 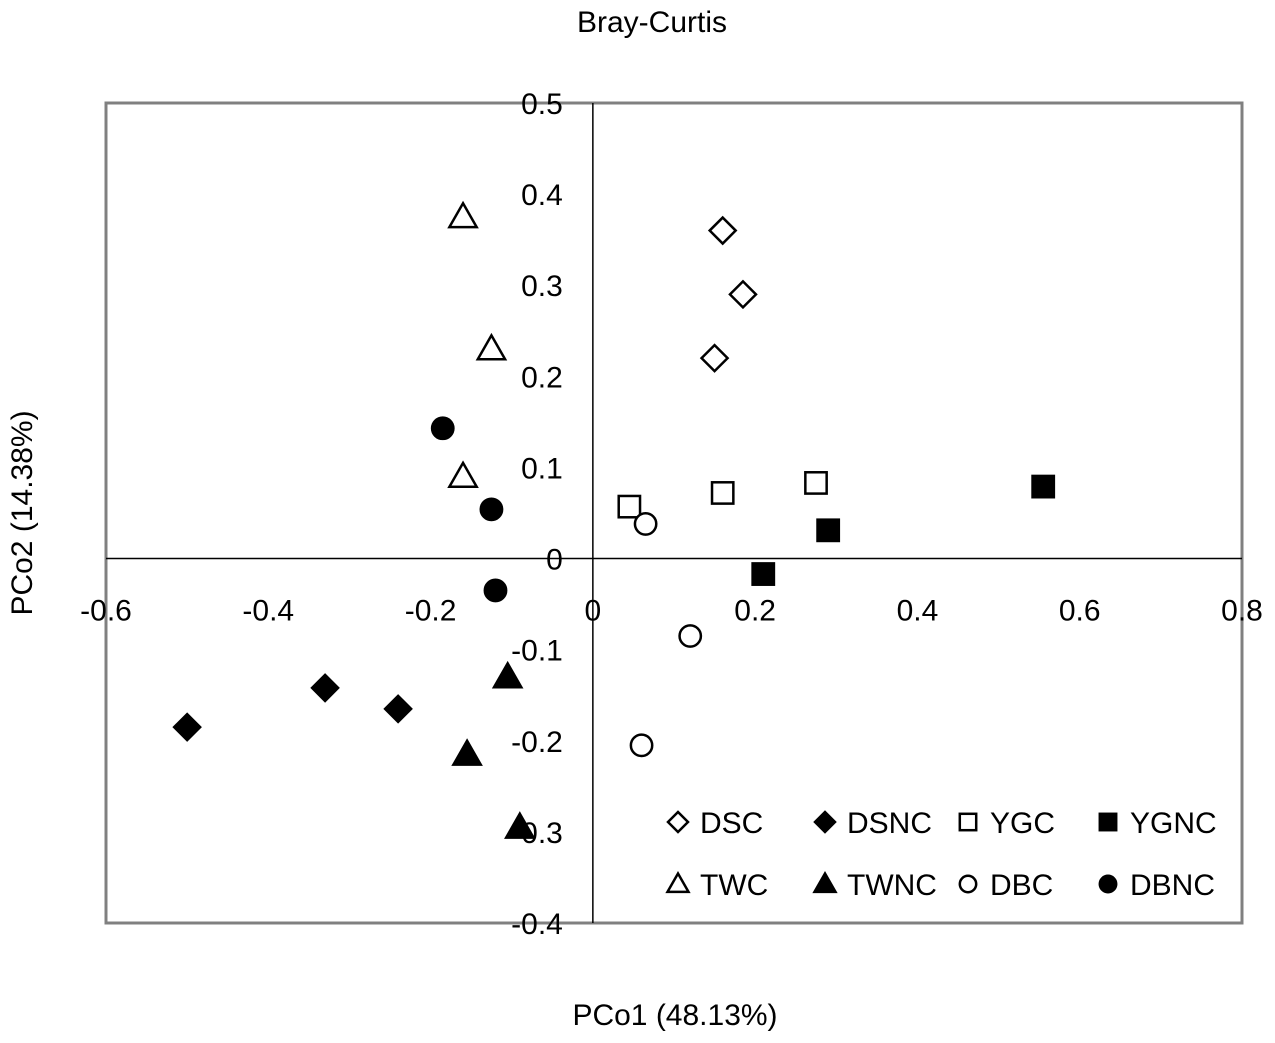 What do you see at coordinates (1022, 823) in the screenshot?
I see `legend-label-ygc: YGC` at bounding box center [1022, 823].